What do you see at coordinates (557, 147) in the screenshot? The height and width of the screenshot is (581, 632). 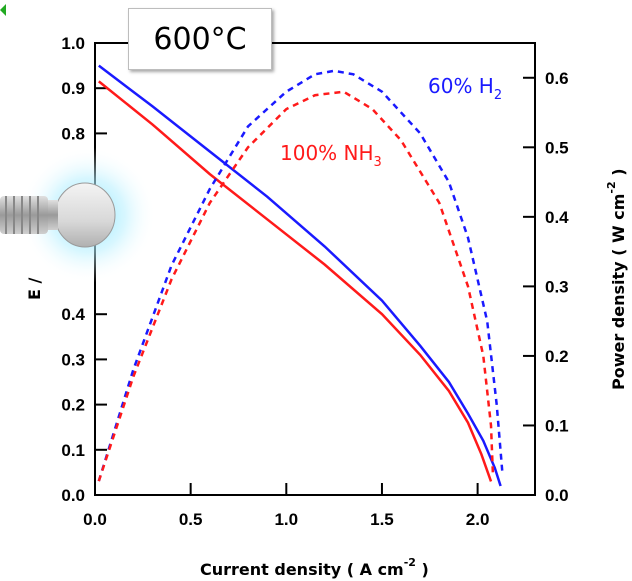 I see `y-right-tick-label: 0.5` at bounding box center [557, 147].